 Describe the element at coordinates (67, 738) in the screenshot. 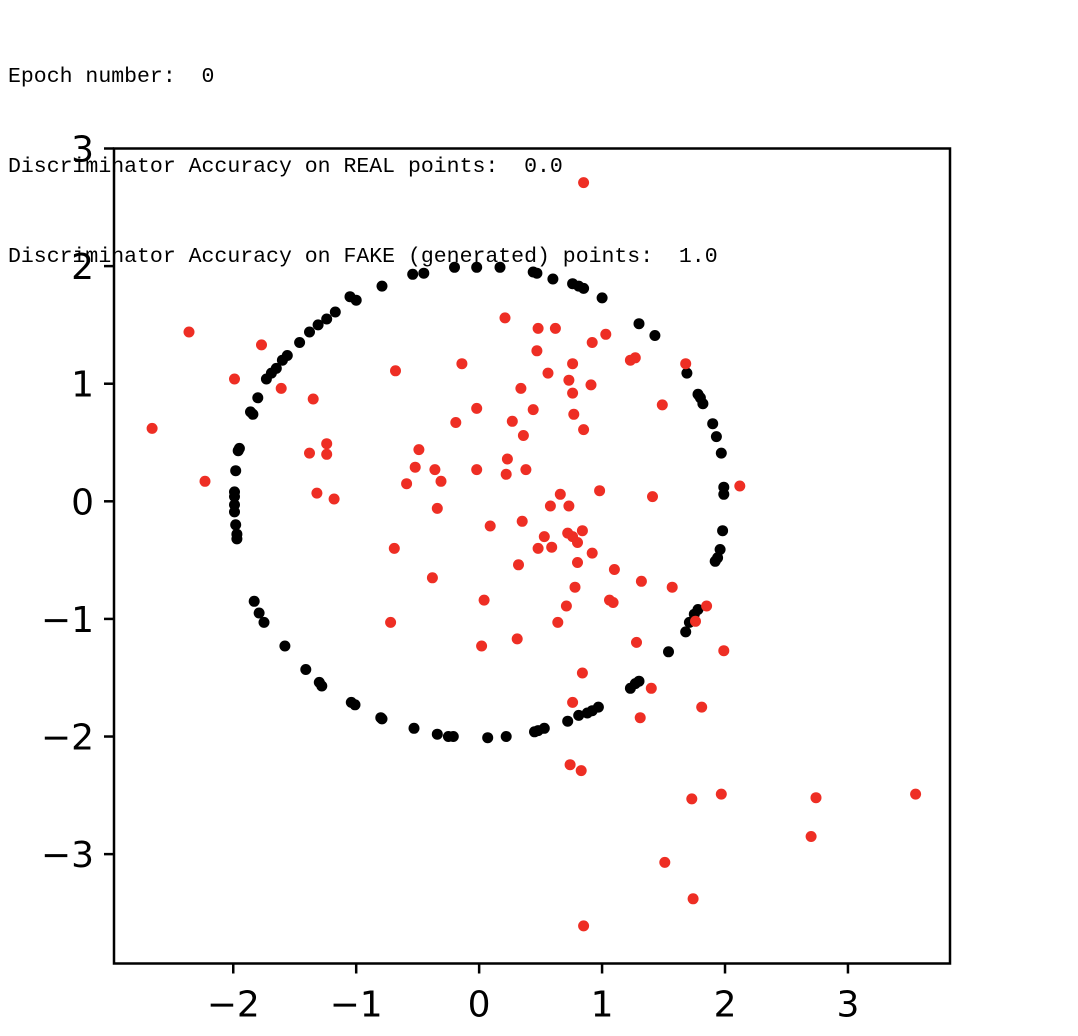

I see `y-tick-label: −2` at that location.